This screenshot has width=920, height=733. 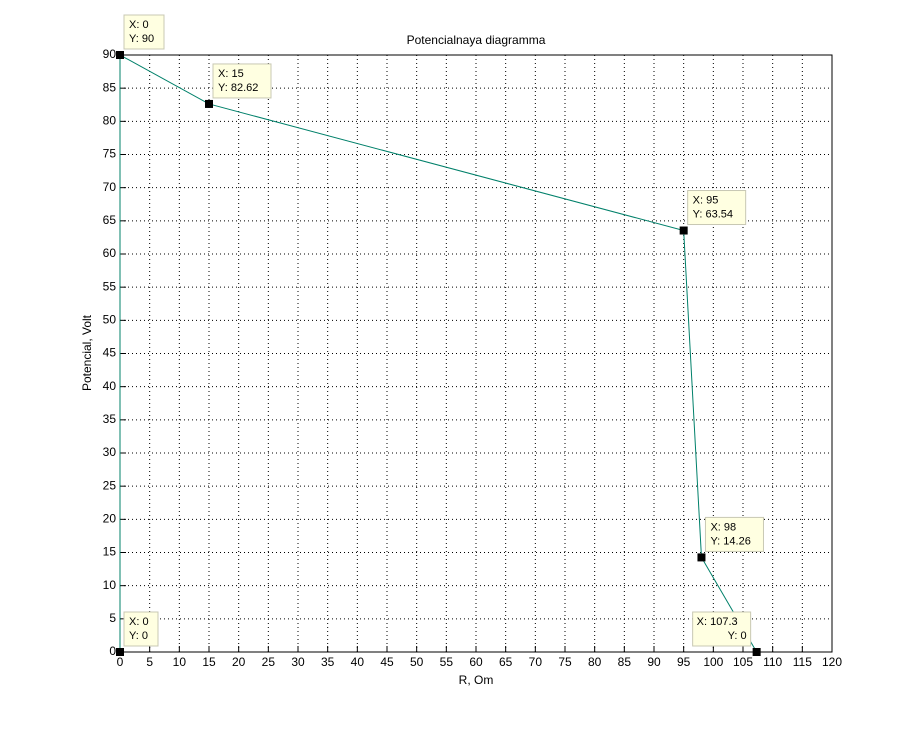 I want to click on x-tick-label: 5, so click(x=149, y=662).